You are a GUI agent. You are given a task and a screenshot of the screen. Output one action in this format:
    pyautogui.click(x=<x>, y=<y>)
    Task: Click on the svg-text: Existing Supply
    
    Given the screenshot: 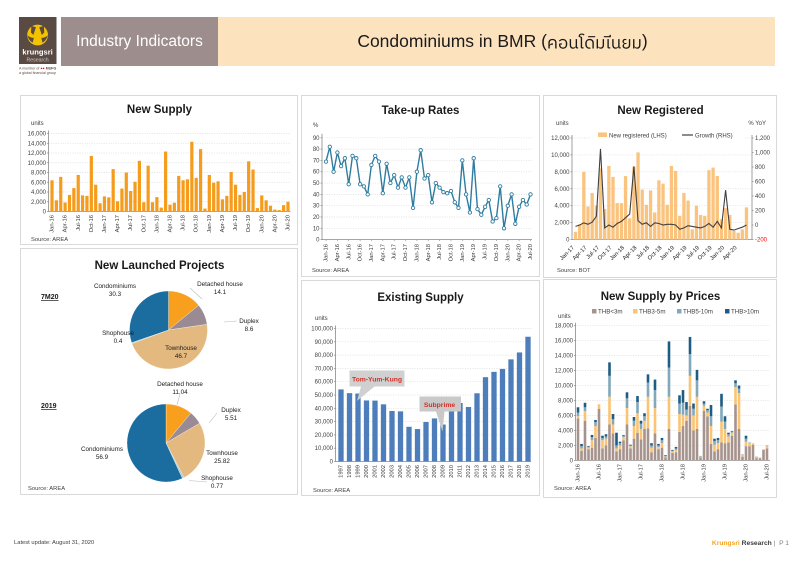 What is the action you would take?
    pyautogui.click(x=420, y=298)
    